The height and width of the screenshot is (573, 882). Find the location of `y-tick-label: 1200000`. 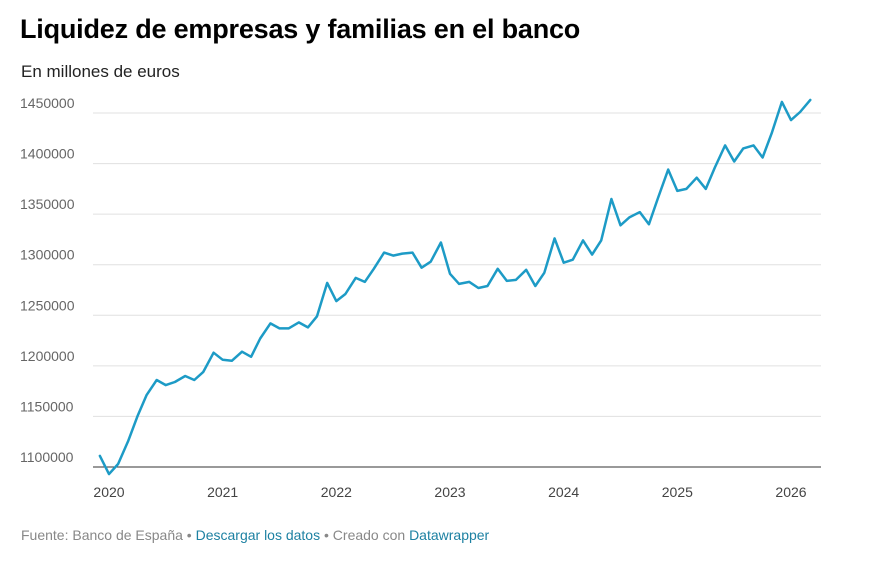

y-tick-label: 1200000 is located at coordinates (47, 356).